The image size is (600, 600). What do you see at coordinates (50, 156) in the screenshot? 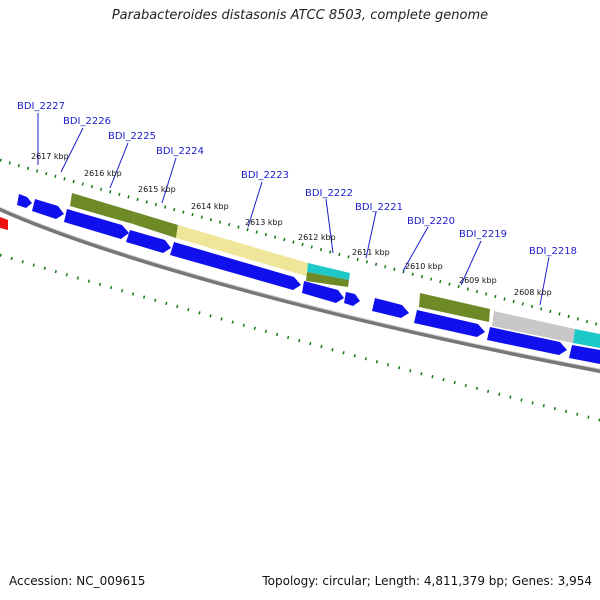
I see `kbp-tick-label: 2617 kbp` at bounding box center [50, 156].